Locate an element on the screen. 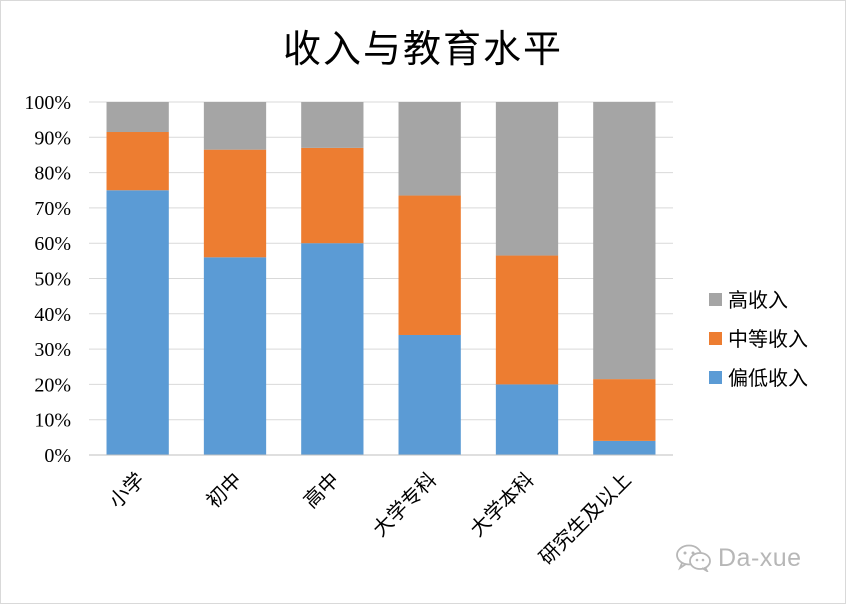 The height and width of the screenshot is (604, 846). watermark-text: Da-xue is located at coordinates (760, 557).